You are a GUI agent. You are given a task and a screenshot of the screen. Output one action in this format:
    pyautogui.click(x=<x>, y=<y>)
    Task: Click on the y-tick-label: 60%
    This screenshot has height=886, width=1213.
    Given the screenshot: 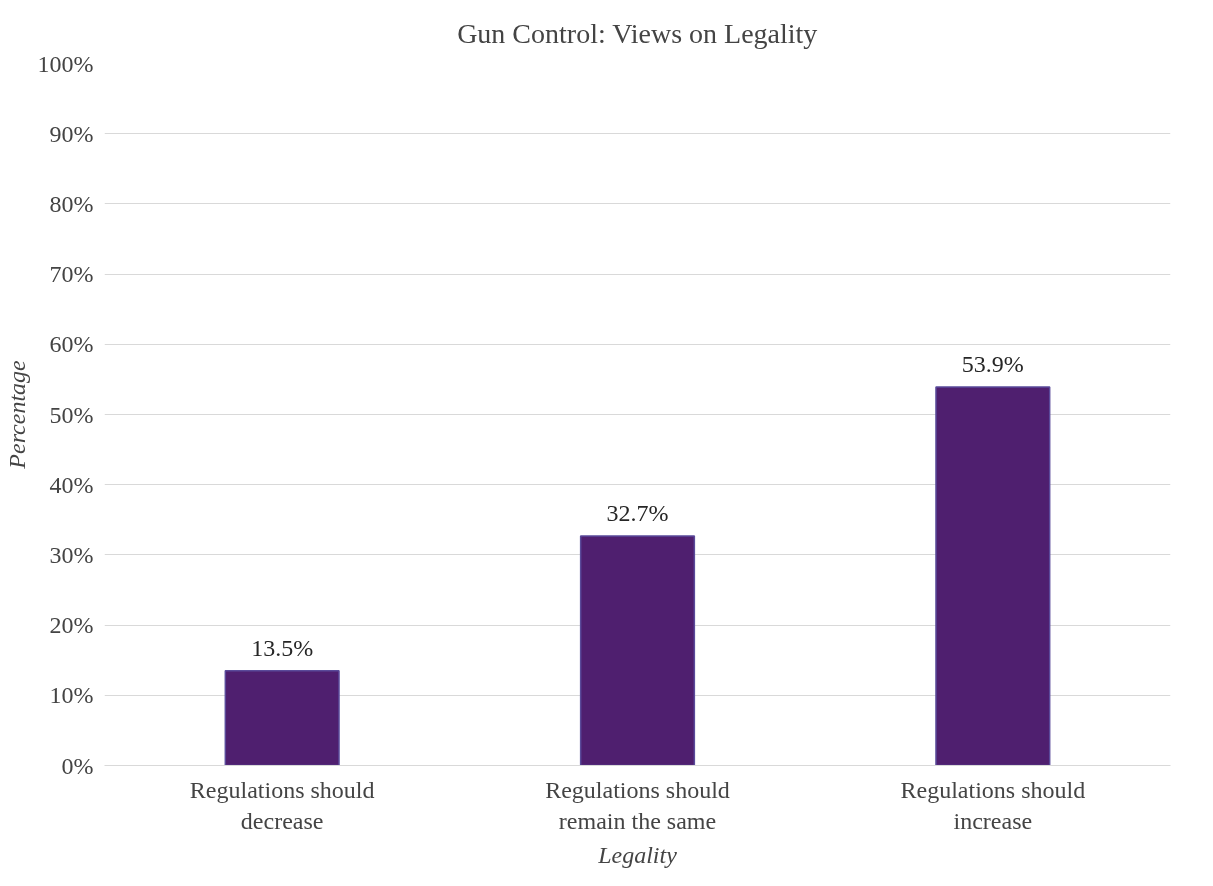 What is the action you would take?
    pyautogui.click(x=71, y=344)
    